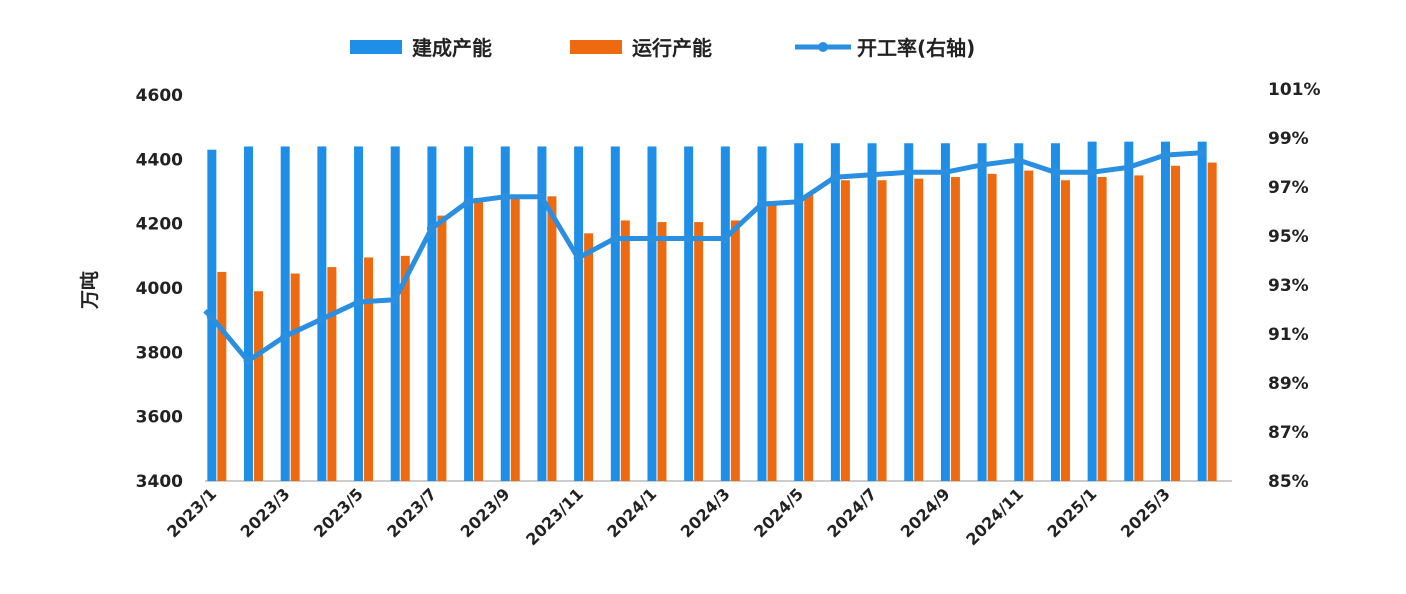 The height and width of the screenshot is (594, 1406). Describe the element at coordinates (916, 48) in the screenshot. I see `legend-label: 开工率(右轴)` at that location.